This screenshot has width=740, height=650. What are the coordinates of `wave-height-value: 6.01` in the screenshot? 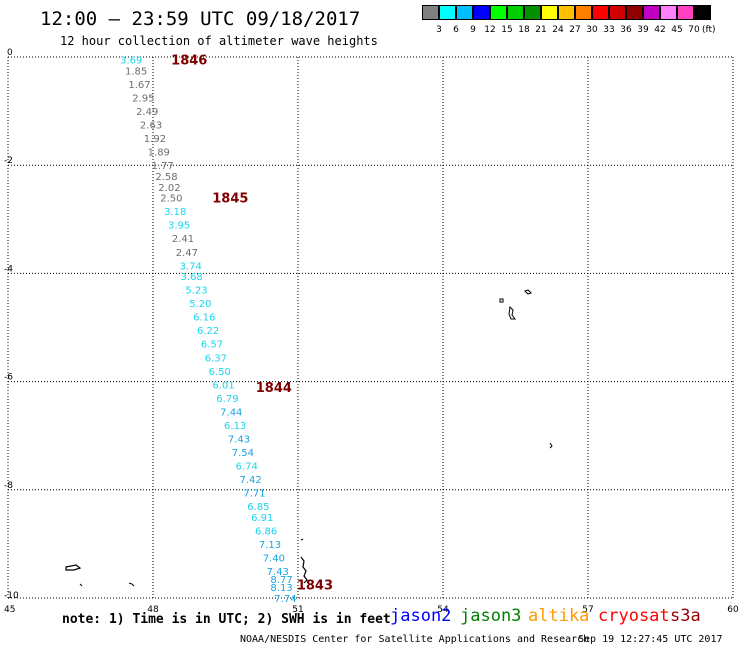 It's located at (223, 385).